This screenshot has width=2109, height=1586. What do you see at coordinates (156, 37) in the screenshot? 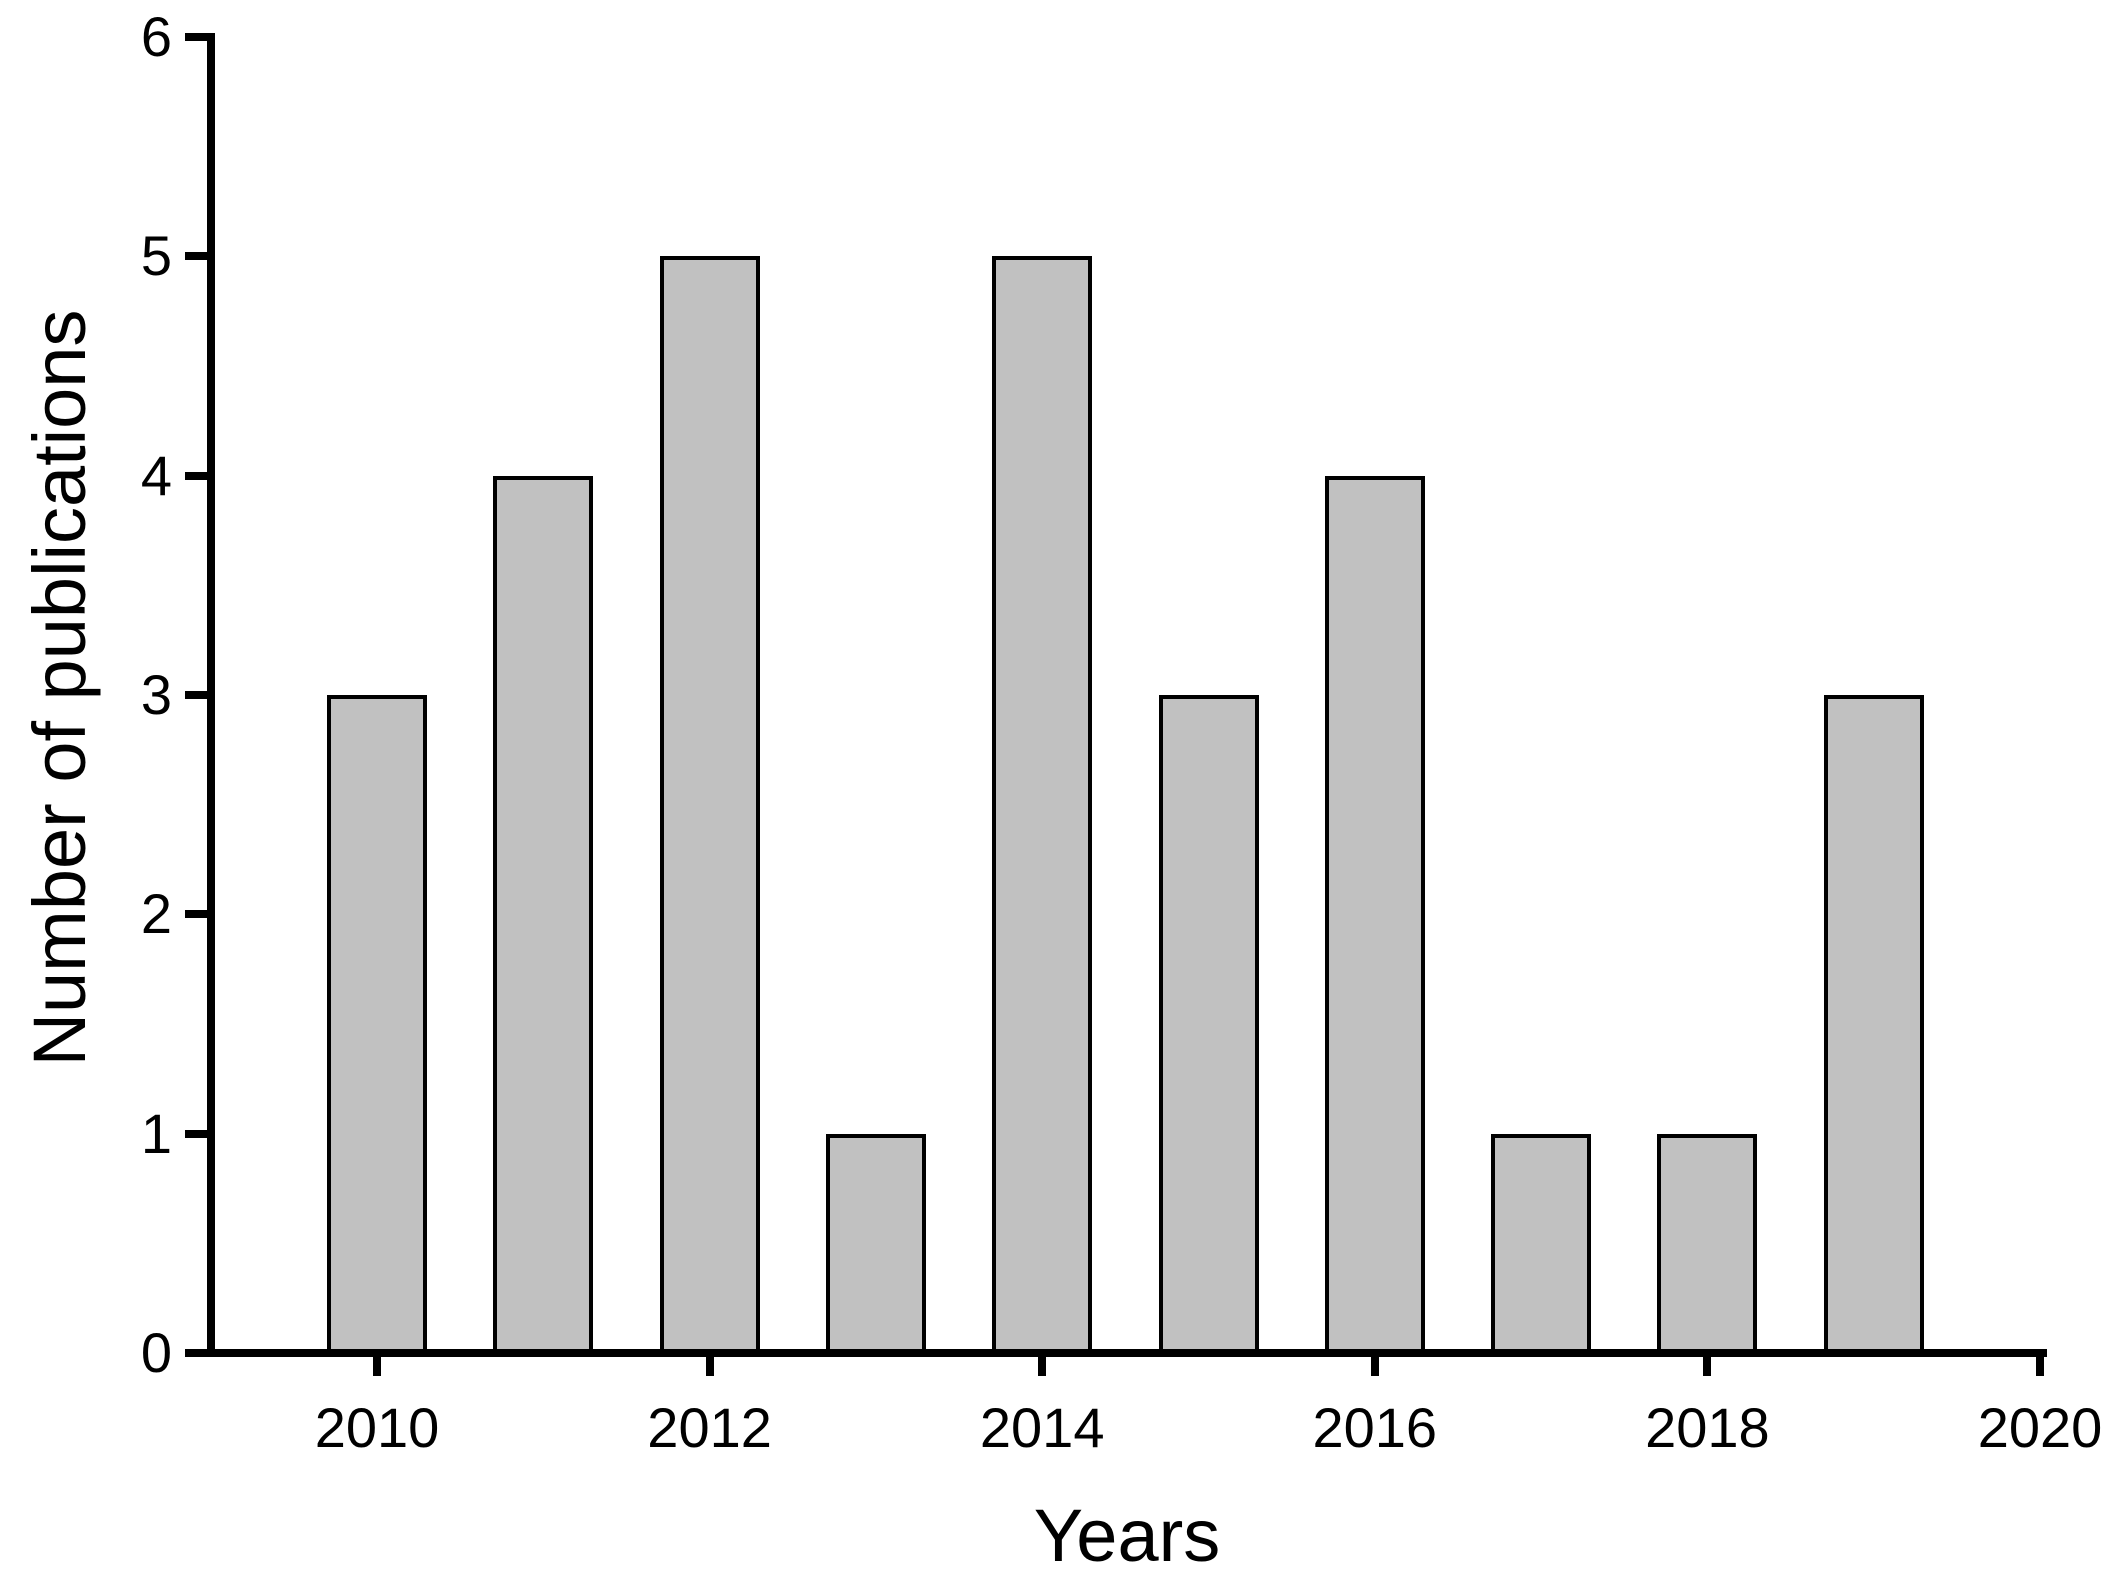
I see `y-tick-label-6: 6` at bounding box center [156, 37].